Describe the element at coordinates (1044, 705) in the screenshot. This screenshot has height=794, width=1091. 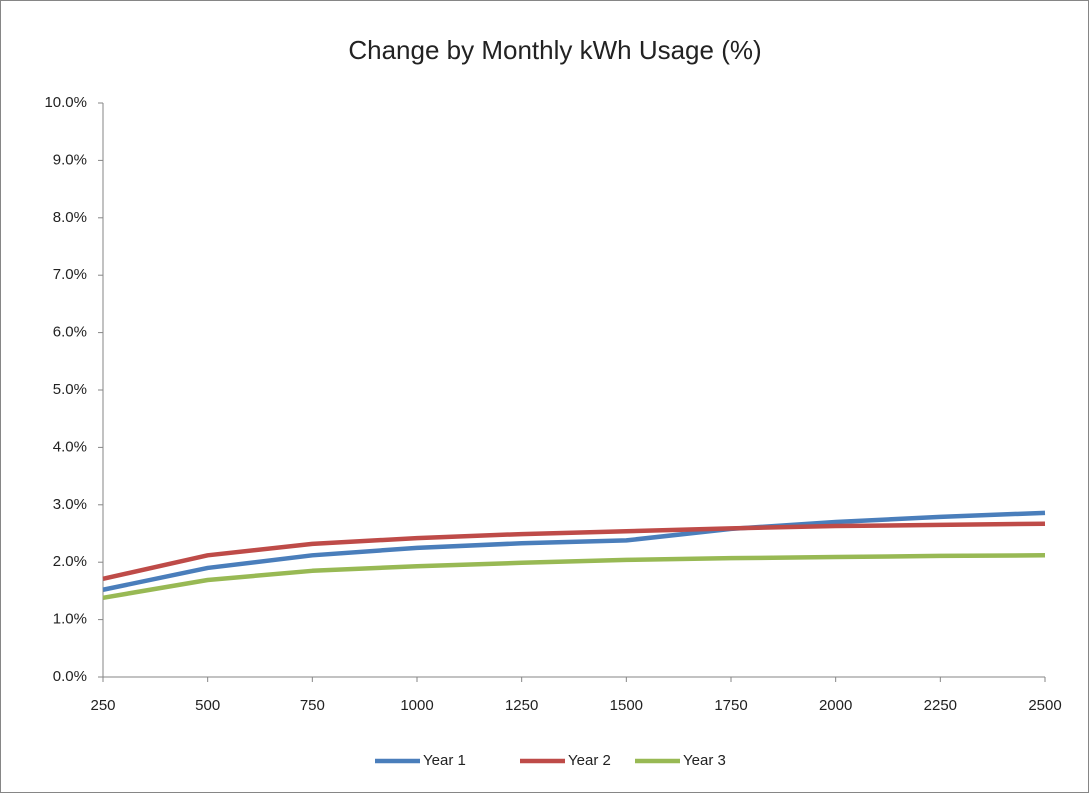
I see `x-tick-label: 2500` at that location.